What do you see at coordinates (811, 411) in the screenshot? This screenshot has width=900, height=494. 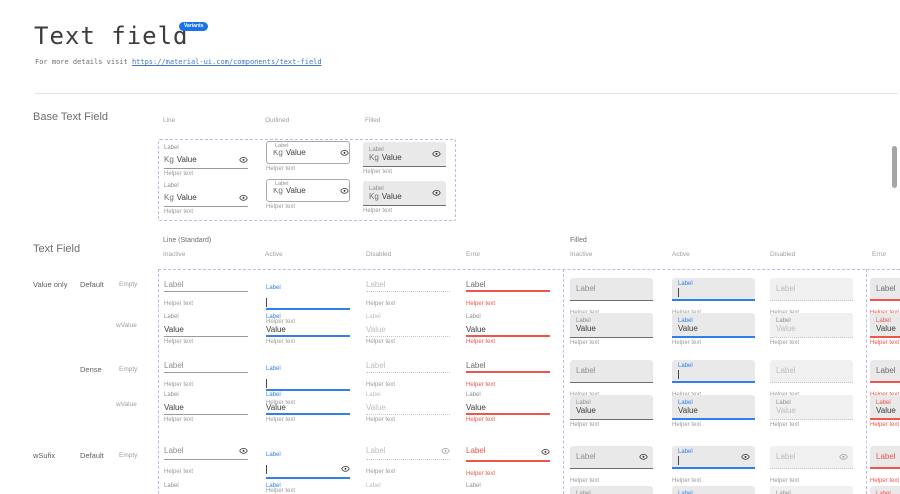 I see `field-filled-disabled-row4: Label Value Helper text` at bounding box center [811, 411].